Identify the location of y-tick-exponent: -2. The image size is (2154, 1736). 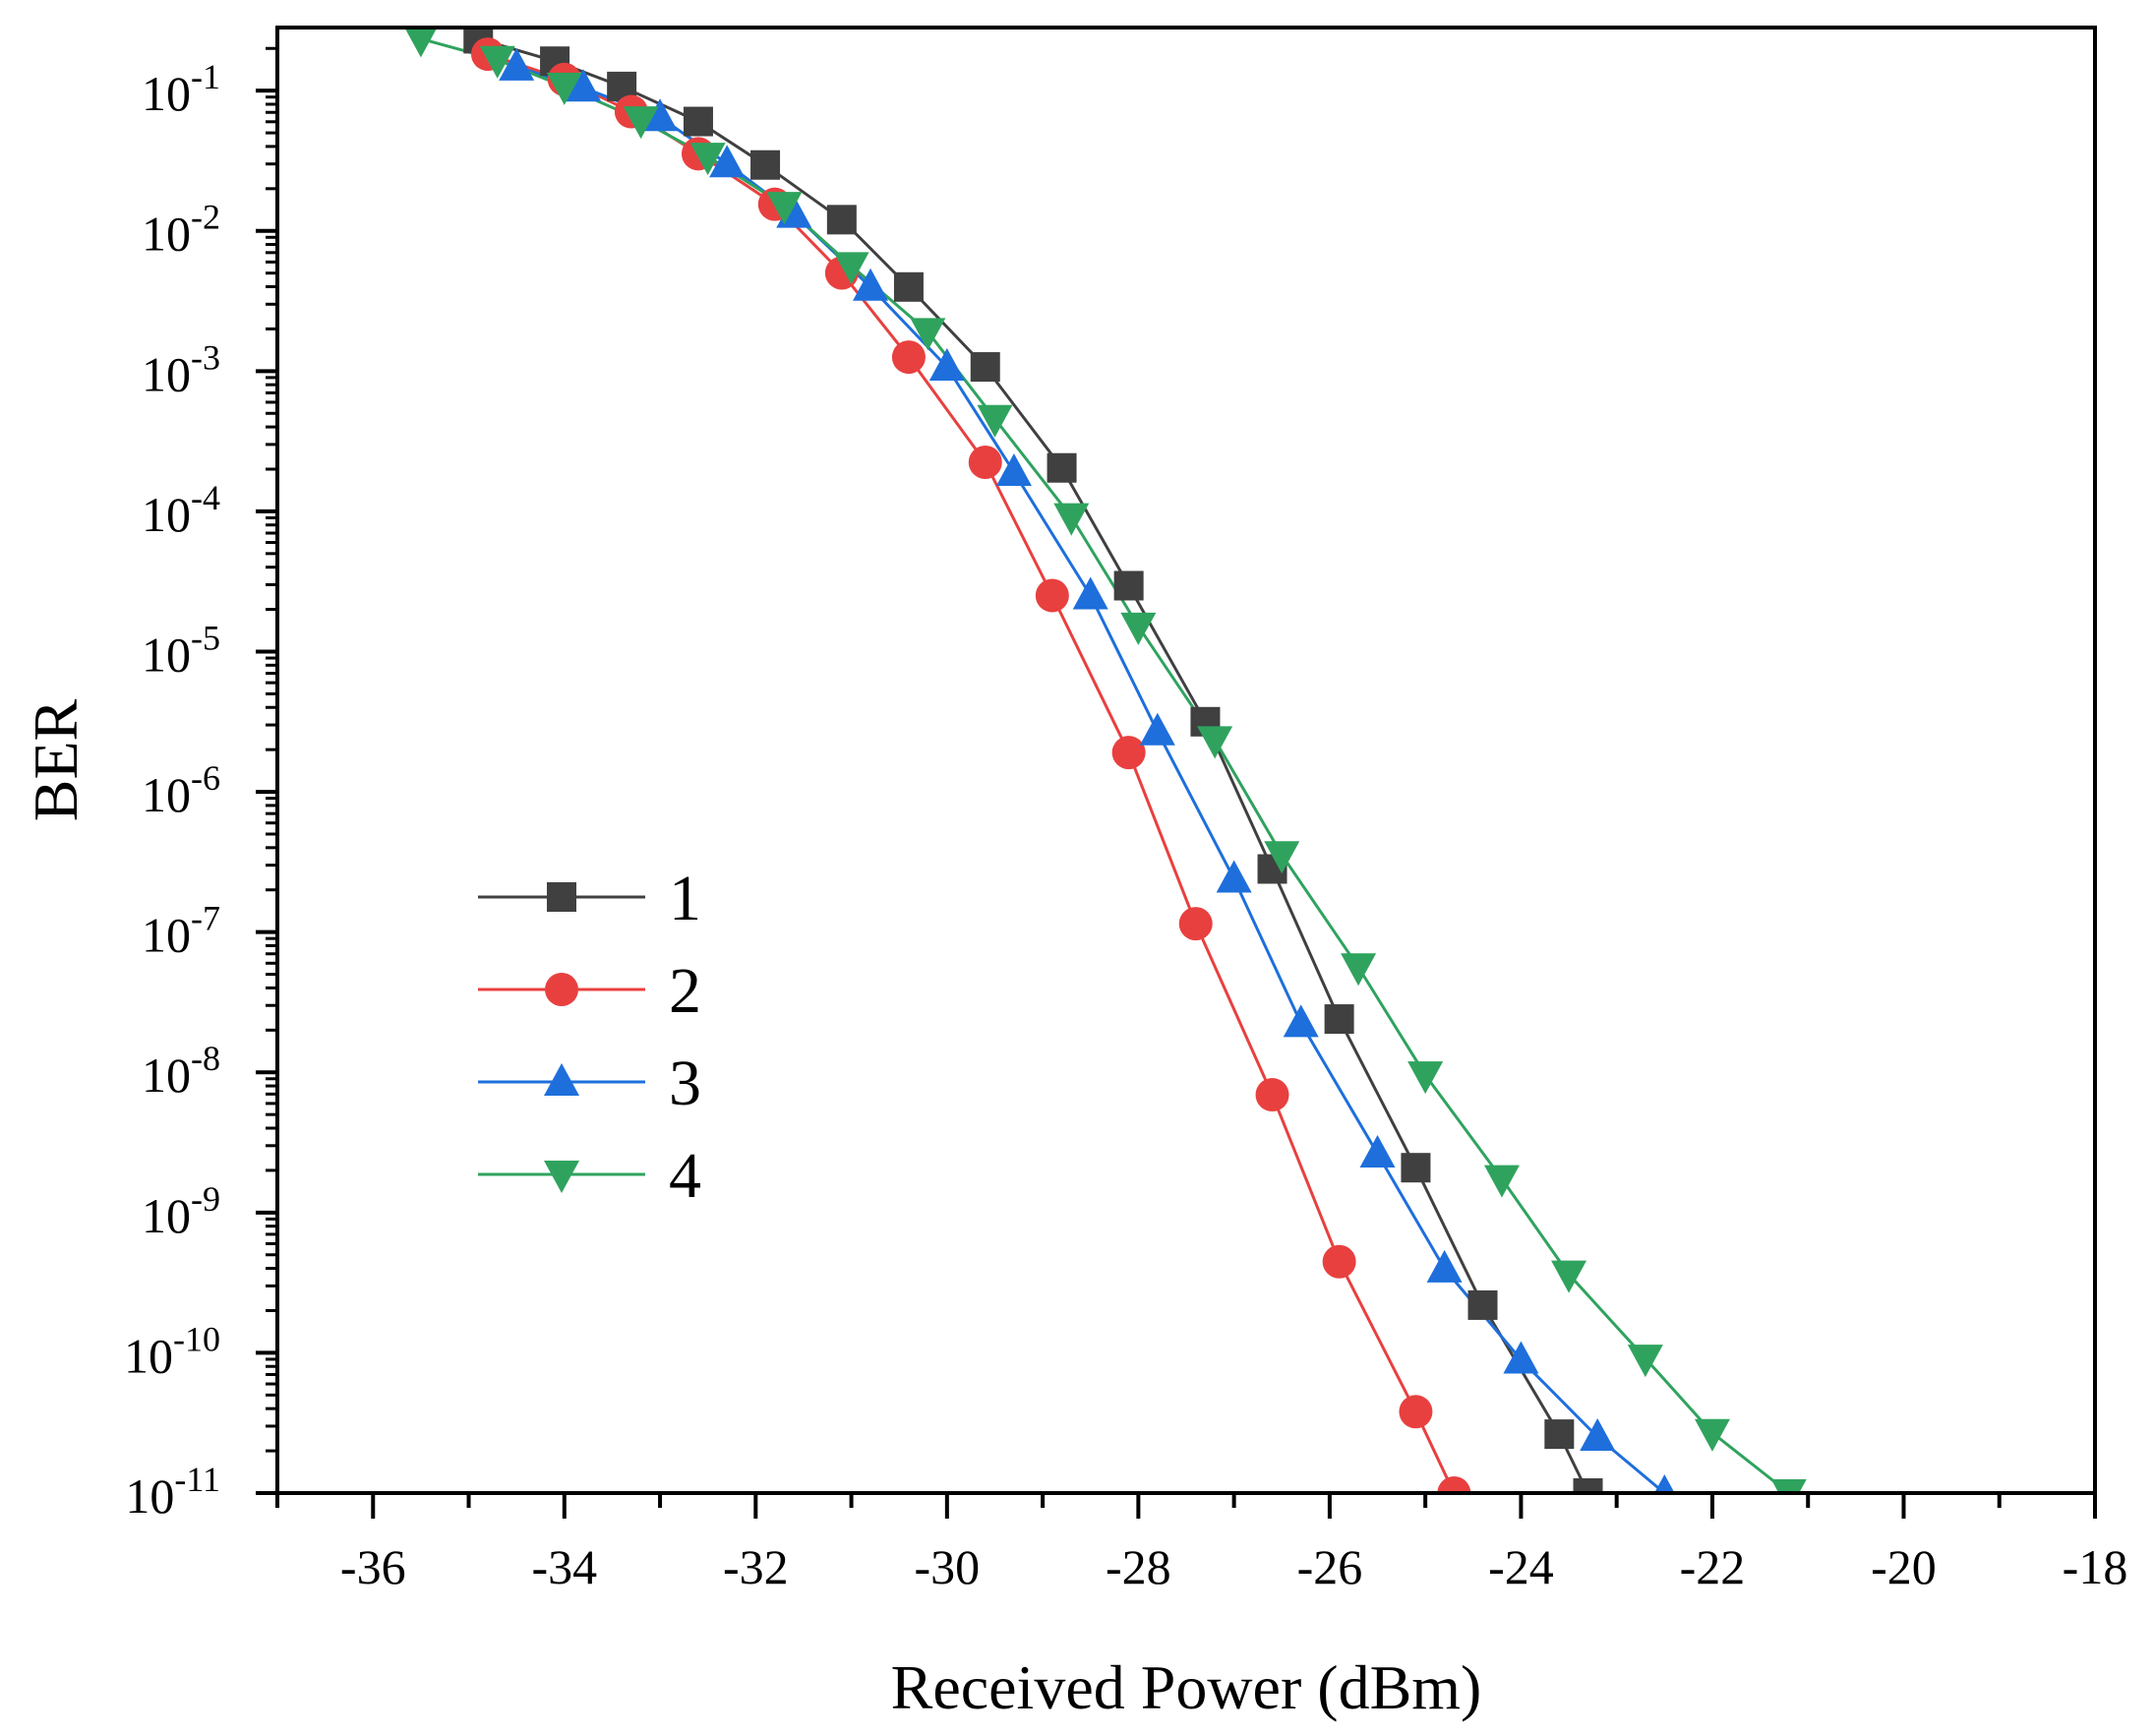
(205, 217).